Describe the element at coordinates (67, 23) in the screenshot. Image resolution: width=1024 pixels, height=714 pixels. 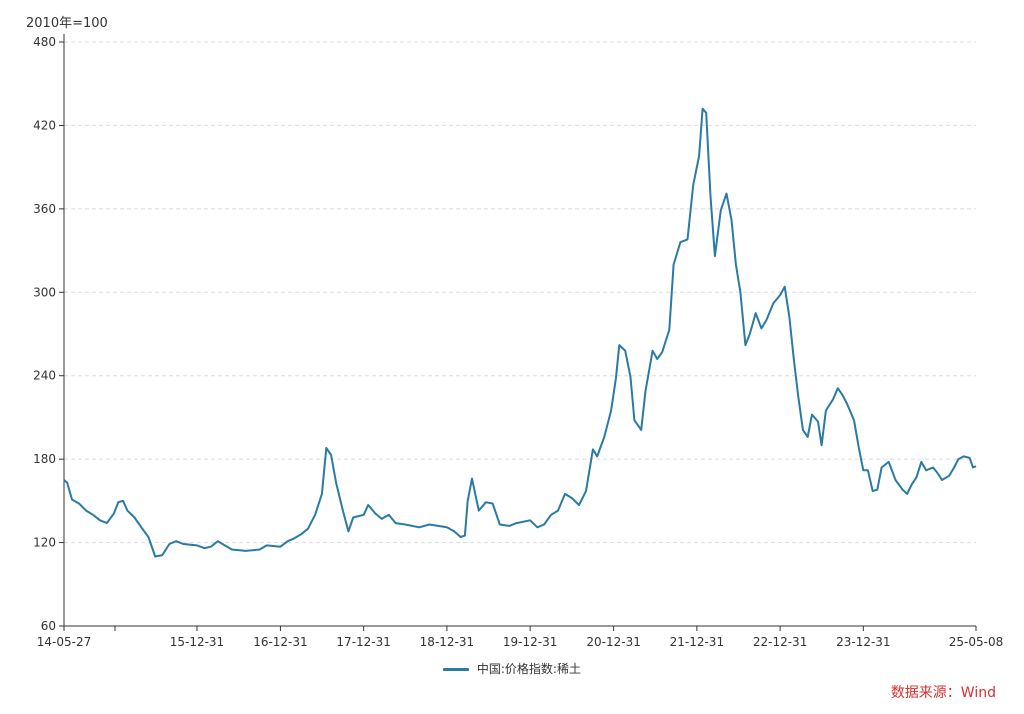
I see `y-axis-unit-label: 2010年=100` at that location.